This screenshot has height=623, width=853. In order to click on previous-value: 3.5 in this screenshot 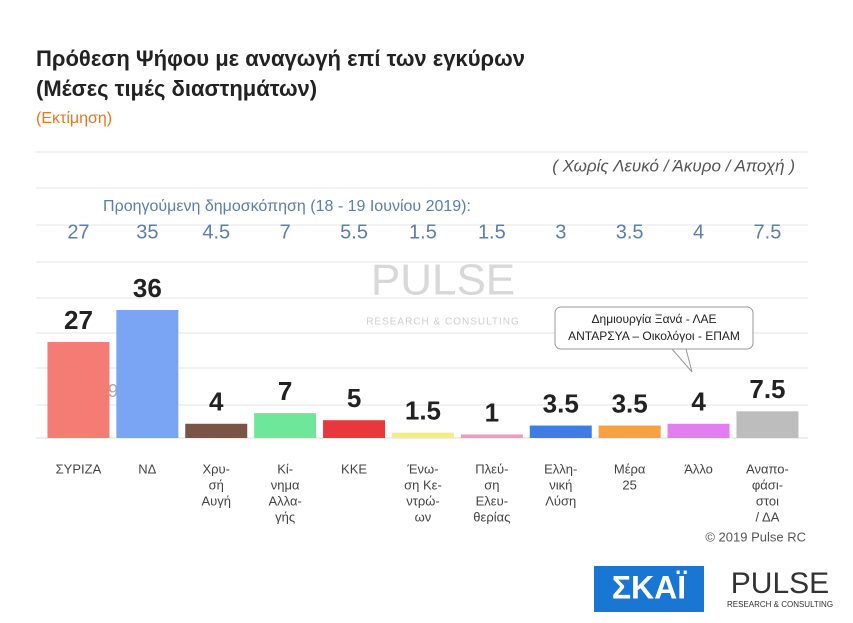, I will do `click(630, 232)`.